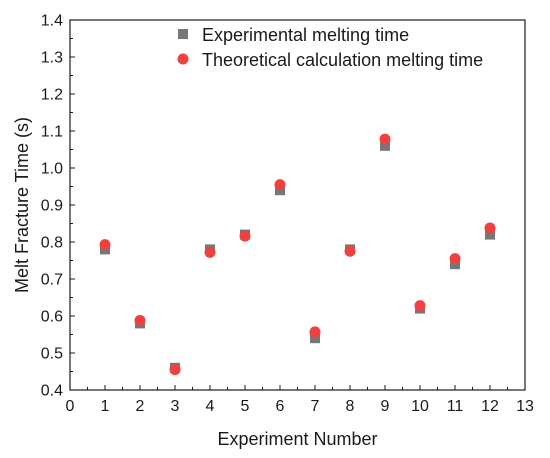  Describe the element at coordinates (420, 406) in the screenshot. I see `x-tick-label: 10` at that location.